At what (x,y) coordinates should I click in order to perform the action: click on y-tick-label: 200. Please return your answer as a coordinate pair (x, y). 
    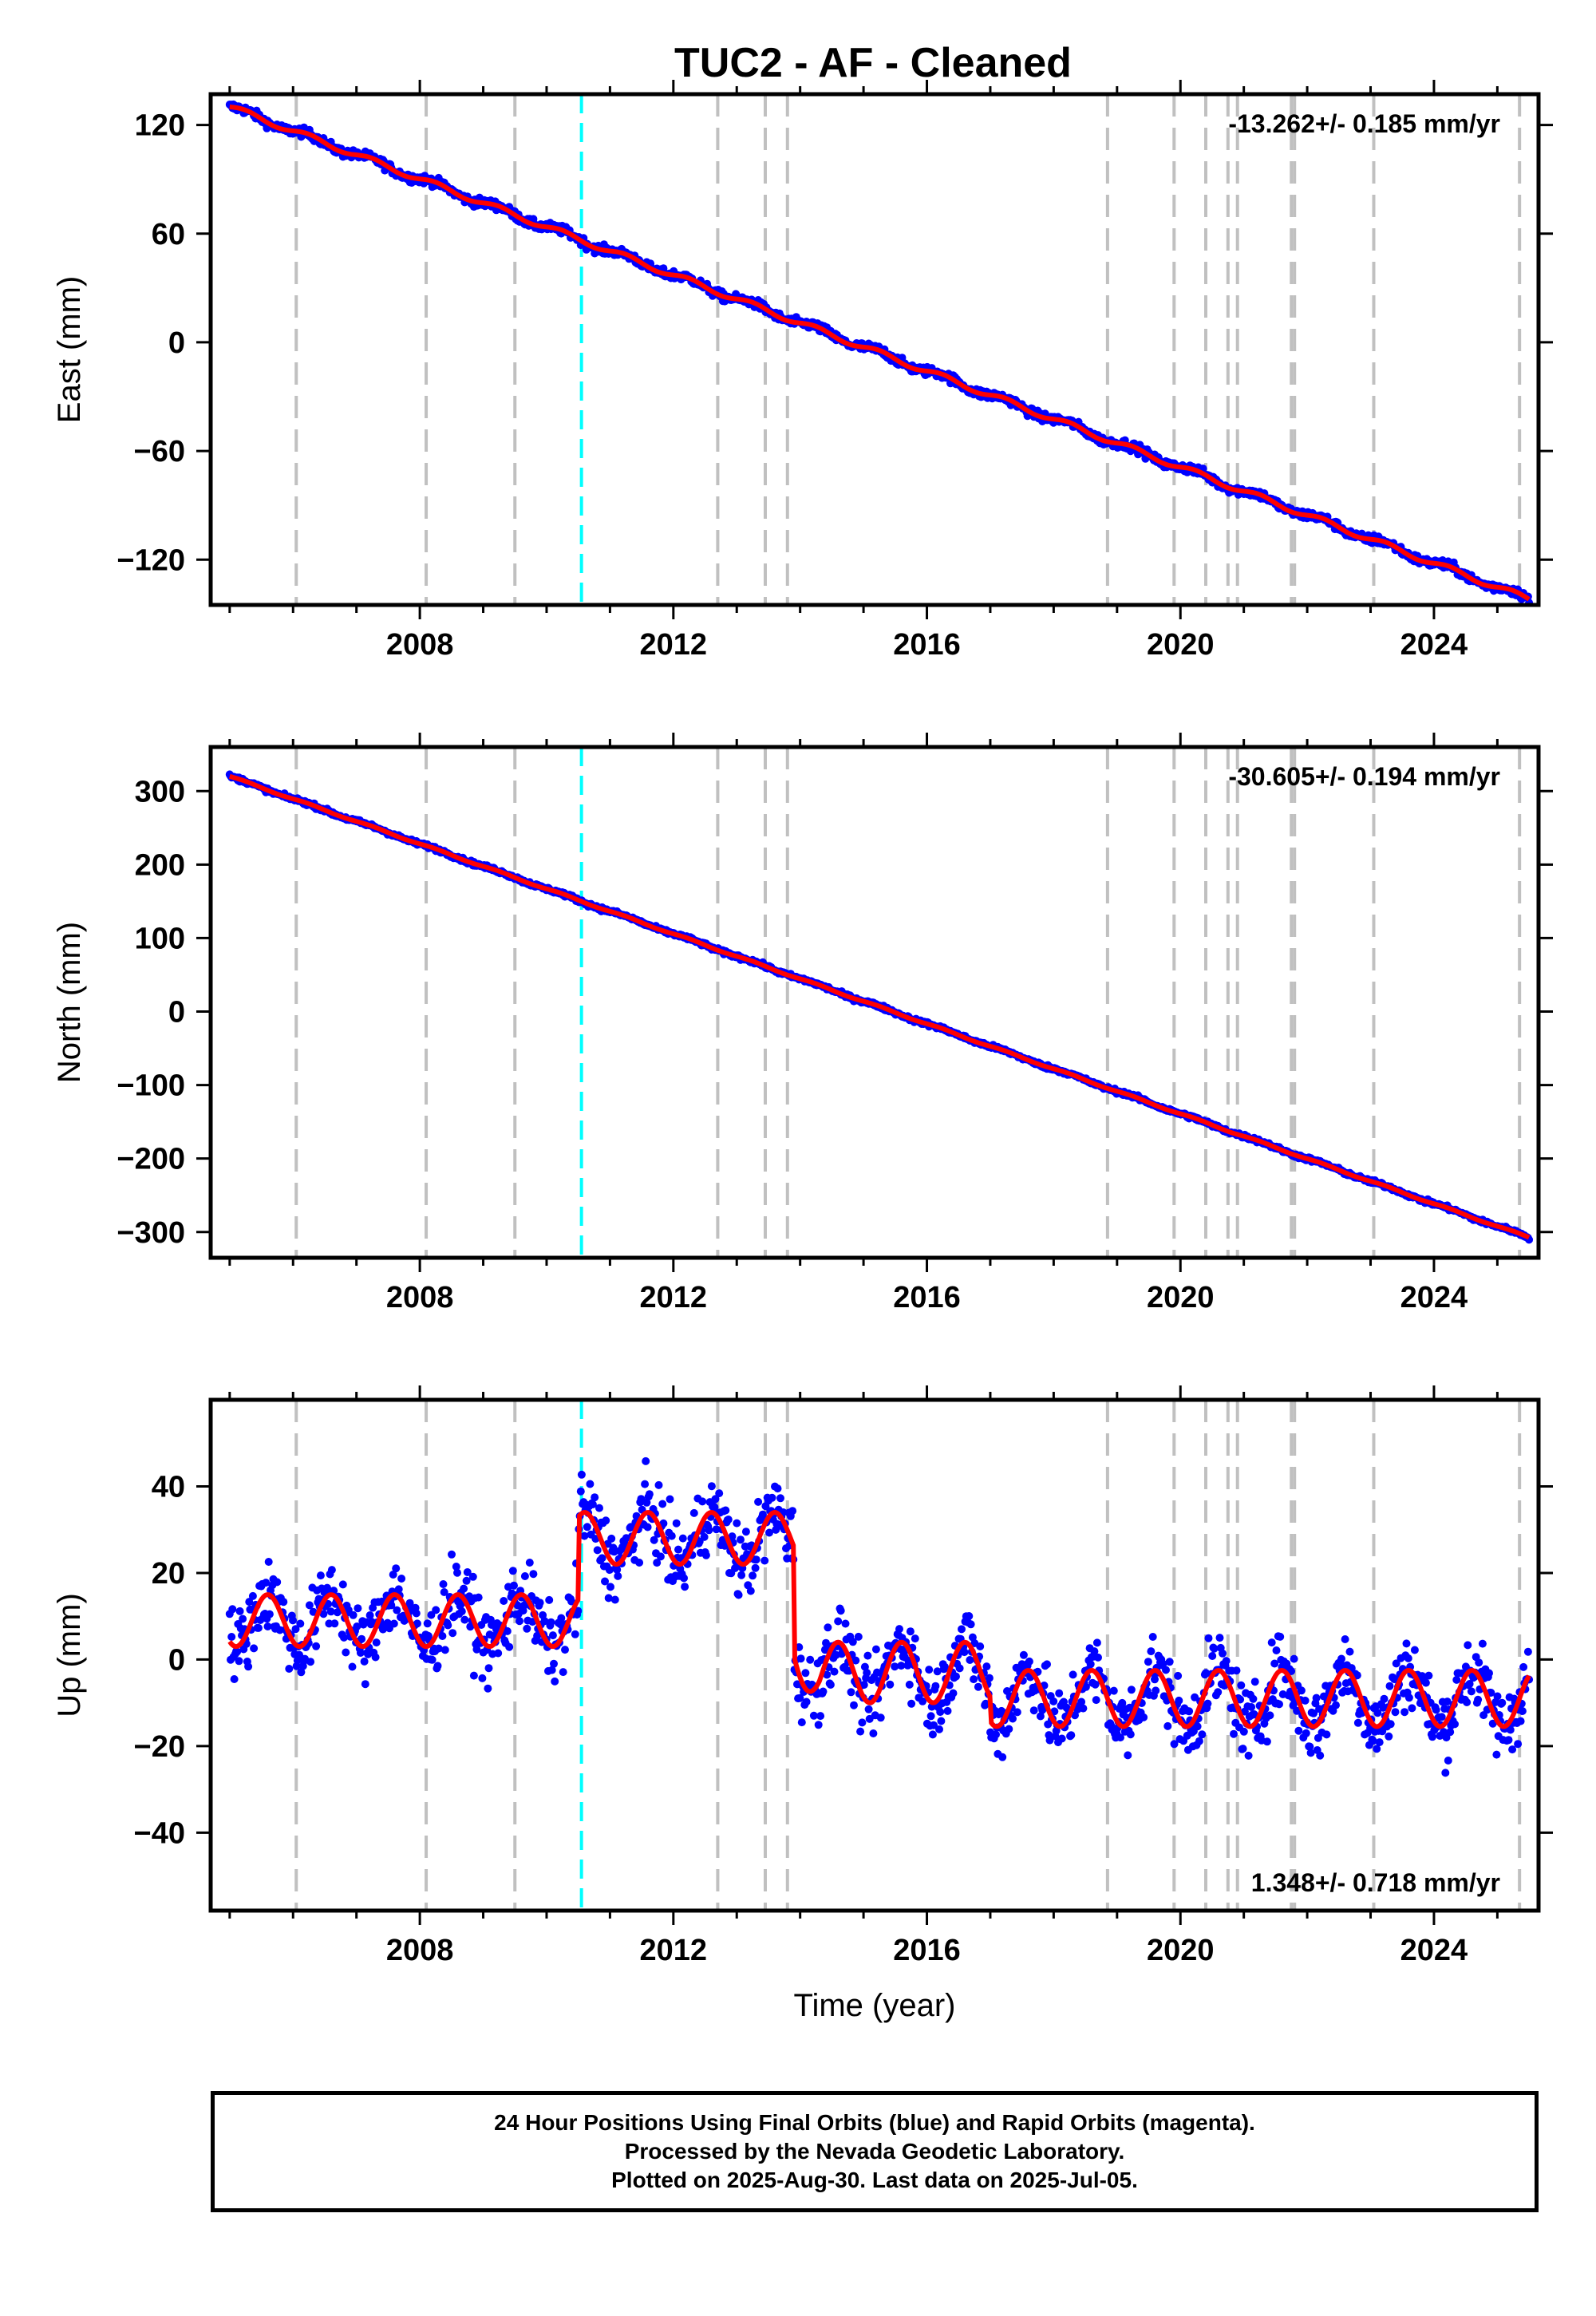
    Looking at the image, I should click on (160, 865).